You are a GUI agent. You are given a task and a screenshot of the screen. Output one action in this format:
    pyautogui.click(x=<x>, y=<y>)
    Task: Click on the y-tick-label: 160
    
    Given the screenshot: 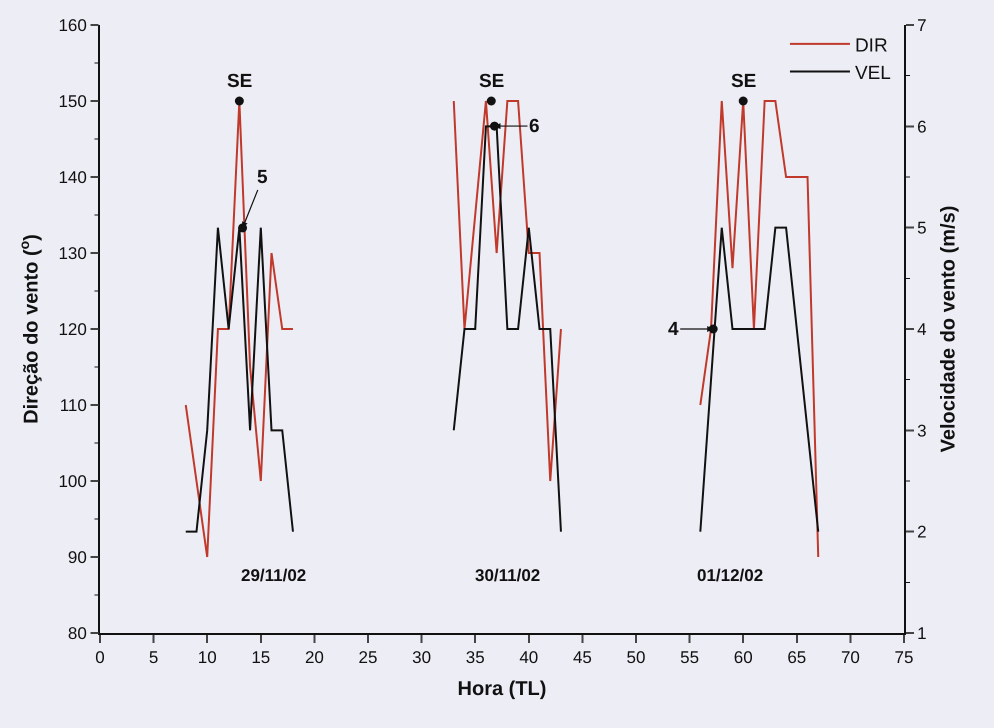 What is the action you would take?
    pyautogui.click(x=72, y=25)
    